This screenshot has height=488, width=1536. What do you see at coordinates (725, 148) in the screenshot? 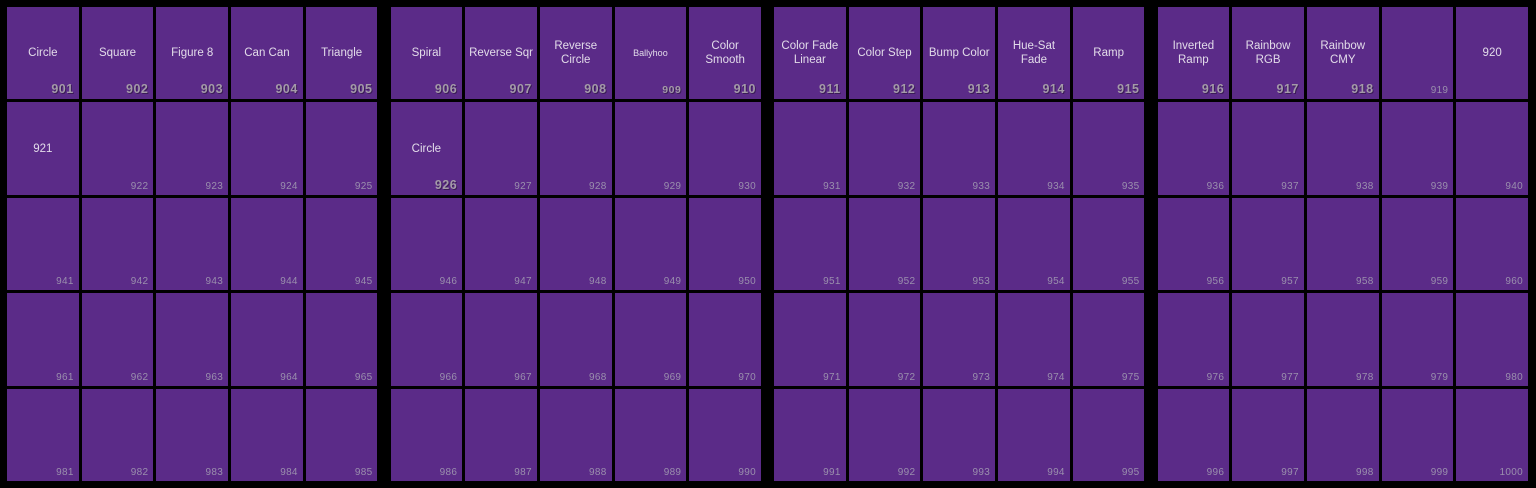
I see `palette-cell-930: 930` at bounding box center [725, 148].